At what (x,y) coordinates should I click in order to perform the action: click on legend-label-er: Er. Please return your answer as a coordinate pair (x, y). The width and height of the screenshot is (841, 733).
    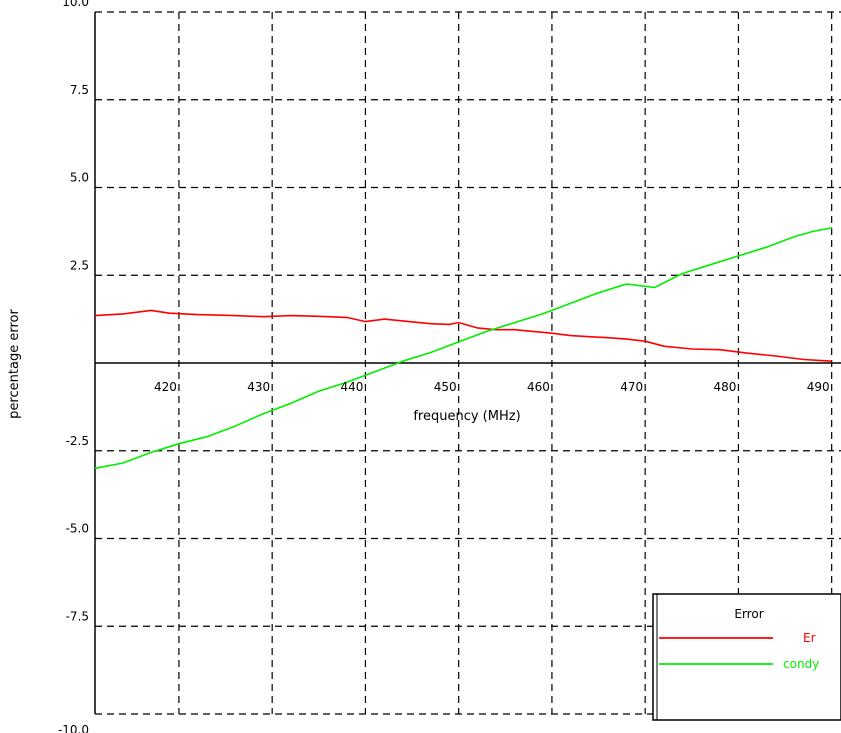
    Looking at the image, I should click on (809, 638).